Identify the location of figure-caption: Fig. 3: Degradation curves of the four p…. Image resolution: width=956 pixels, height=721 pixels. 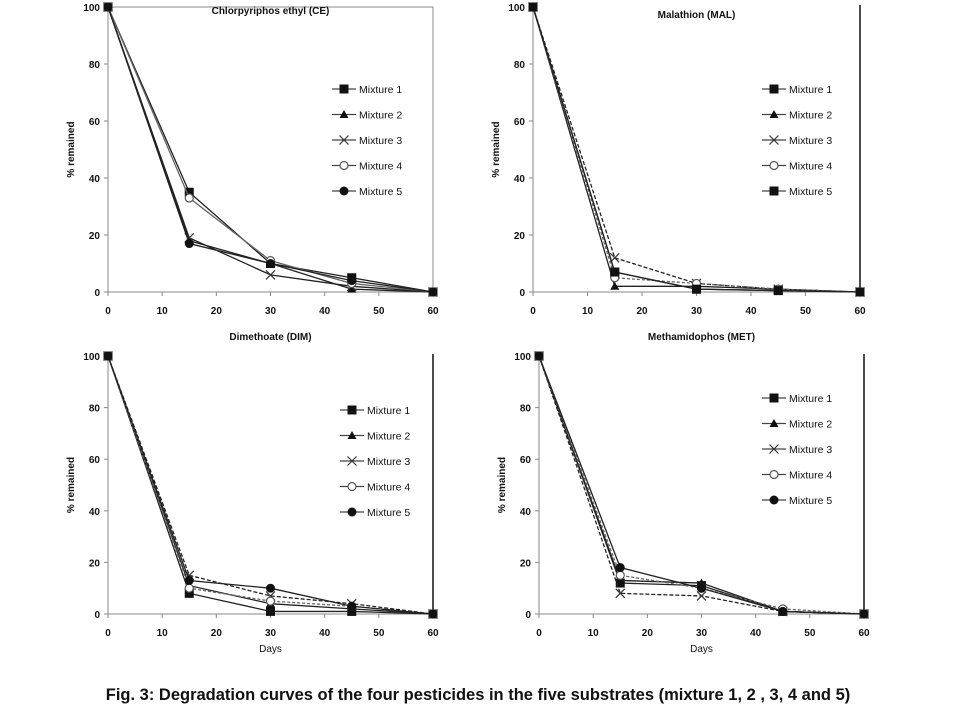
(478, 695).